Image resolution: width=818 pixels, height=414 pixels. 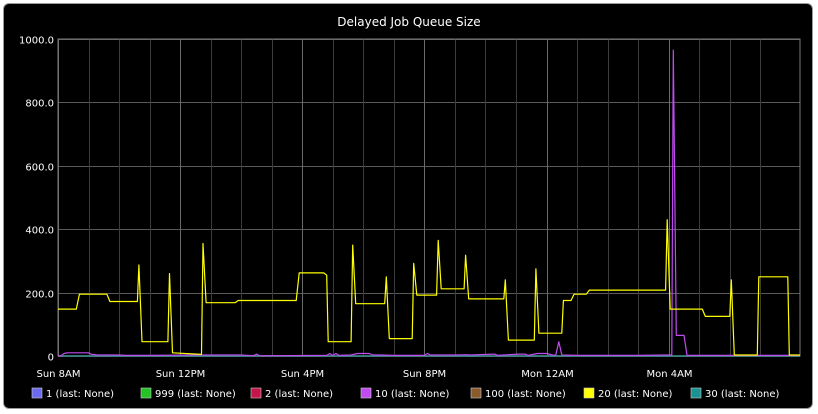 I want to click on y-tick-label: 200.0, so click(x=39, y=295).